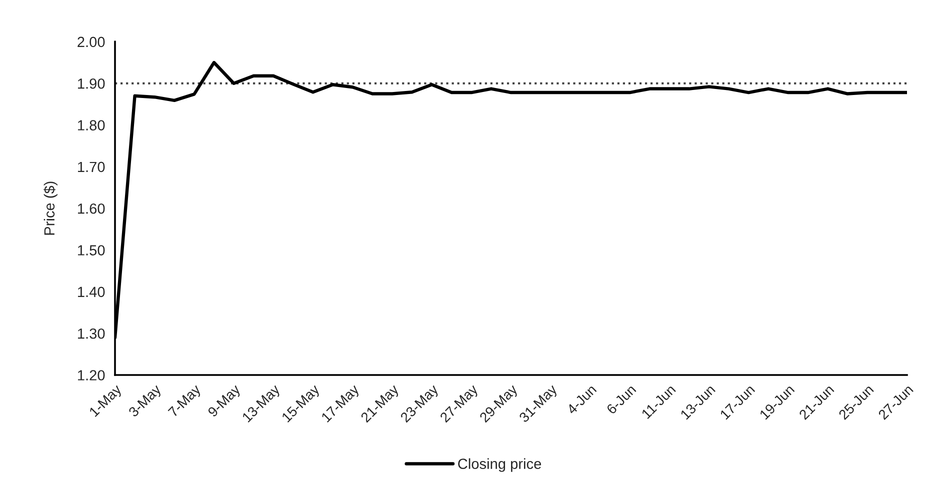  I want to click on y-tick-label: 1.90, so click(91, 83).